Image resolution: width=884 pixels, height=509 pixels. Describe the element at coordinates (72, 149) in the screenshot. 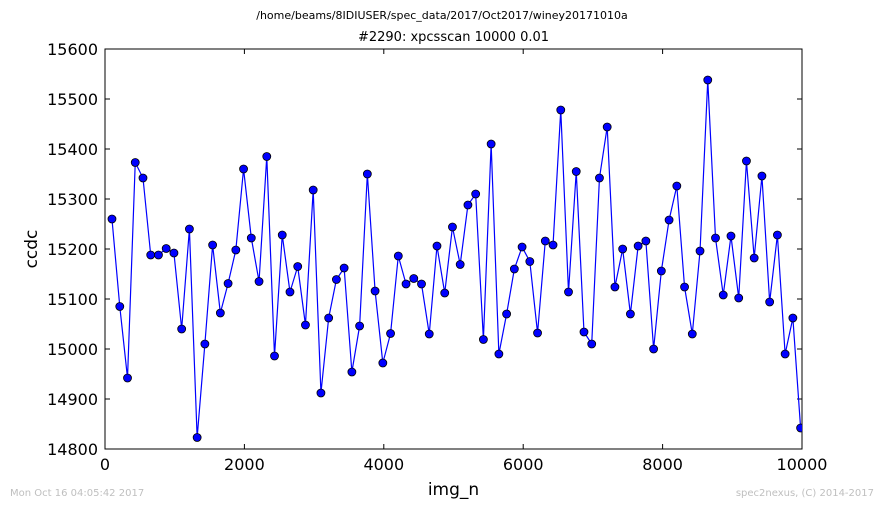

I see `y-tick-label: 15400` at that location.